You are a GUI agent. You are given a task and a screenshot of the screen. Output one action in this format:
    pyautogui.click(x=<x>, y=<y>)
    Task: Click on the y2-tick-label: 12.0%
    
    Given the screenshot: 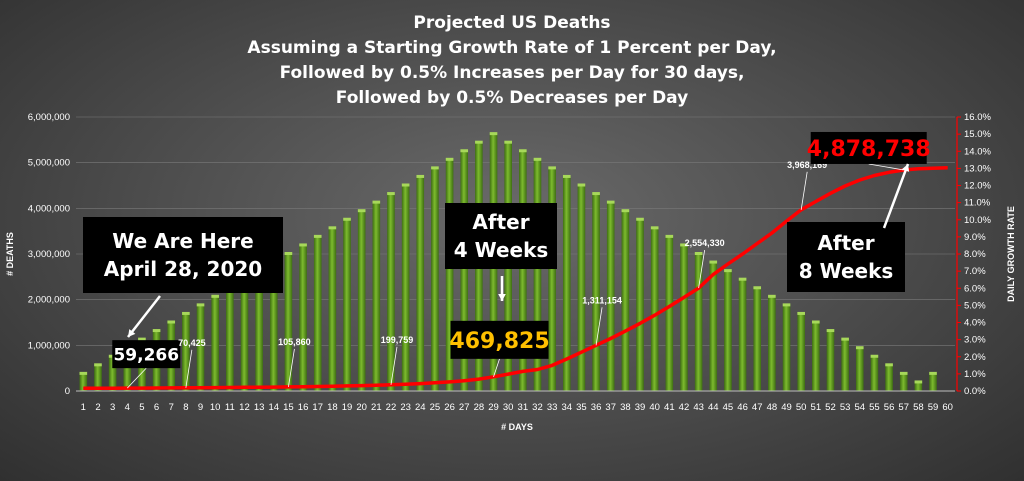 What is the action you would take?
    pyautogui.click(x=977, y=186)
    